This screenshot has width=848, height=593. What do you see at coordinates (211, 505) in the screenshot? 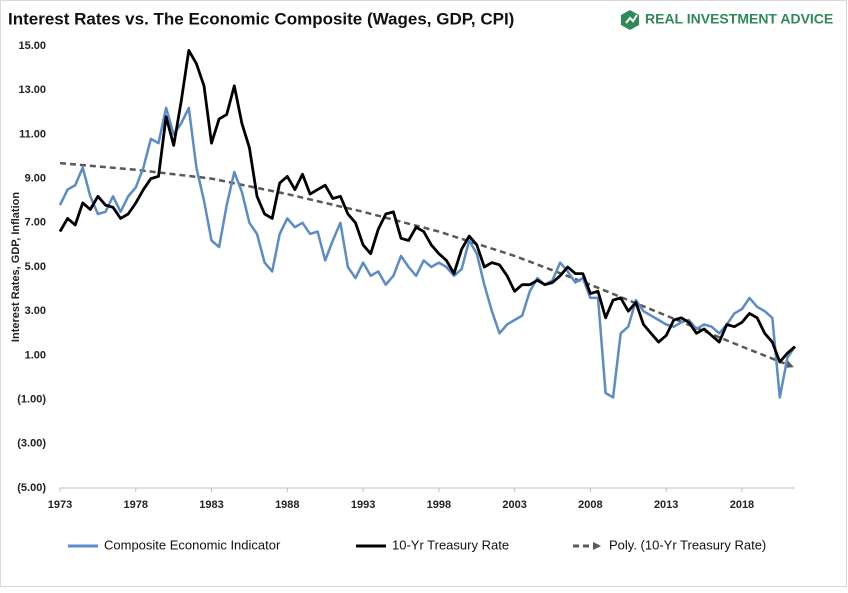
I see `x-tick-label: 1983` at bounding box center [211, 505].